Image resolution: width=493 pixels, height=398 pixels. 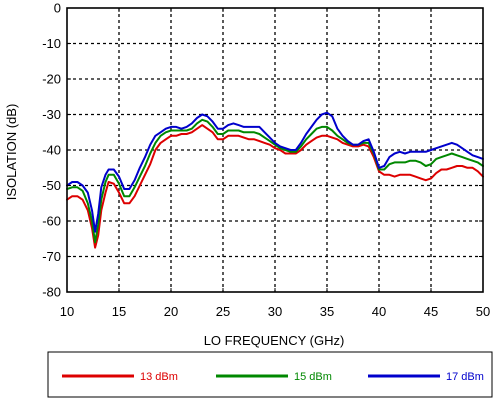 I want to click on legend-label-1: 13 dBm, so click(x=159, y=377).